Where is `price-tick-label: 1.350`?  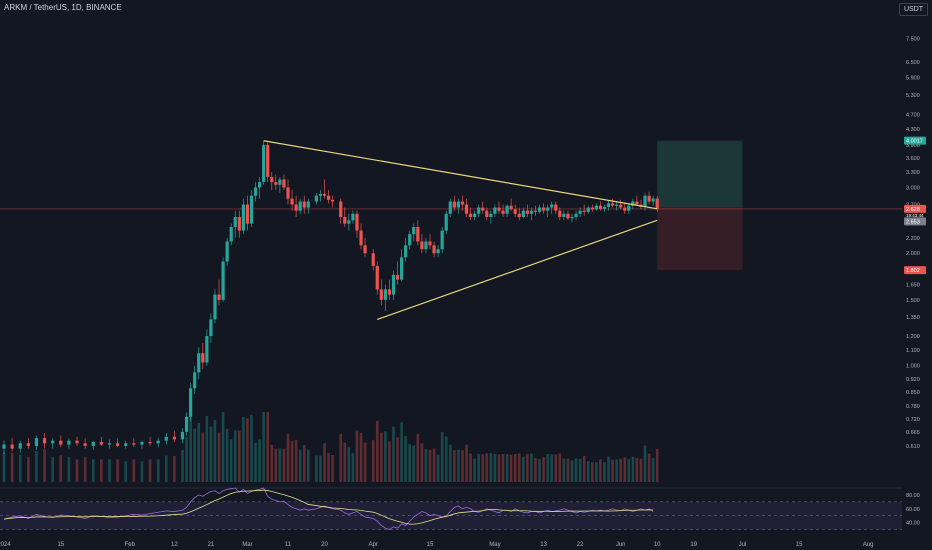 price-tick-label: 1.350 is located at coordinates (913, 318).